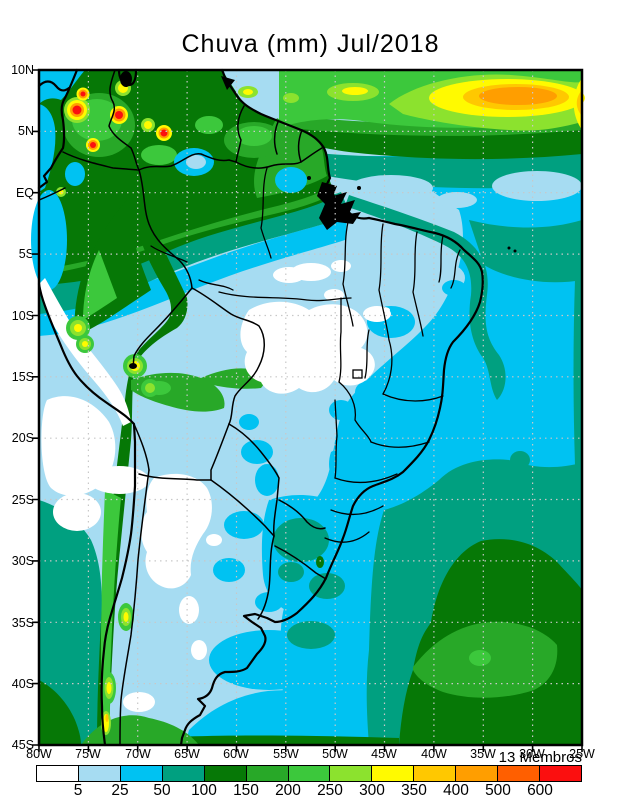  I want to click on legend-tick-label: 600, so click(540, 790).